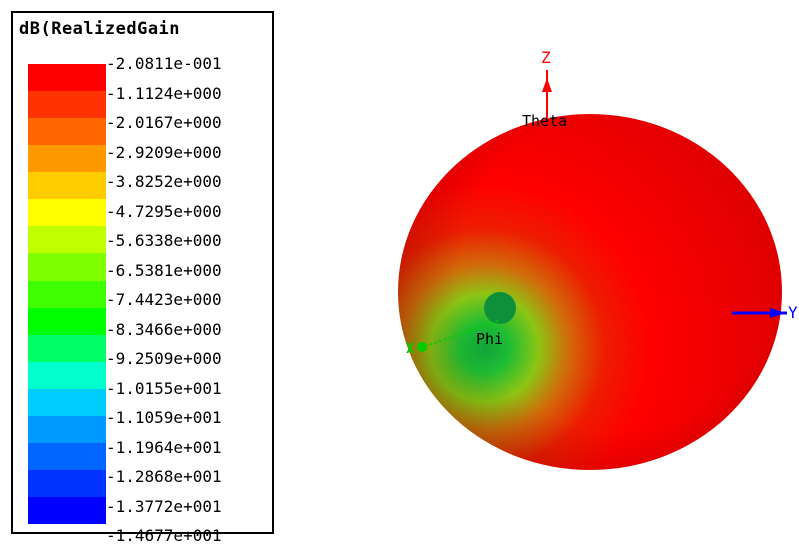 Image resolution: width=799 pixels, height=546 pixels. What do you see at coordinates (164, 181) in the screenshot?
I see `legend-value-label: -3.8252e+000` at bounding box center [164, 181].